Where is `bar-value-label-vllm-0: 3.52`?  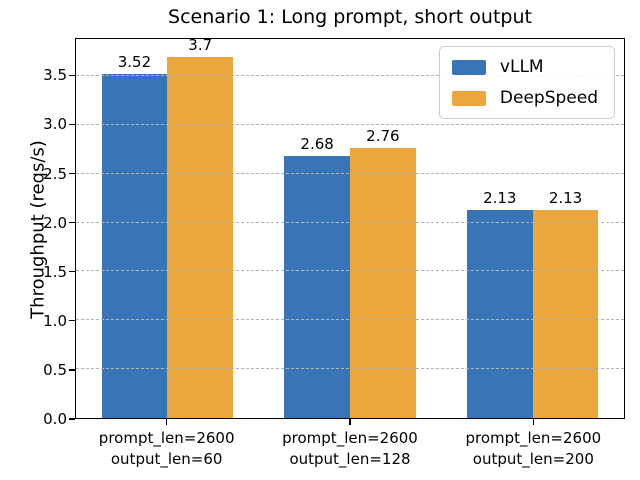 bar-value-label-vllm-0: 3.52 is located at coordinates (134, 62).